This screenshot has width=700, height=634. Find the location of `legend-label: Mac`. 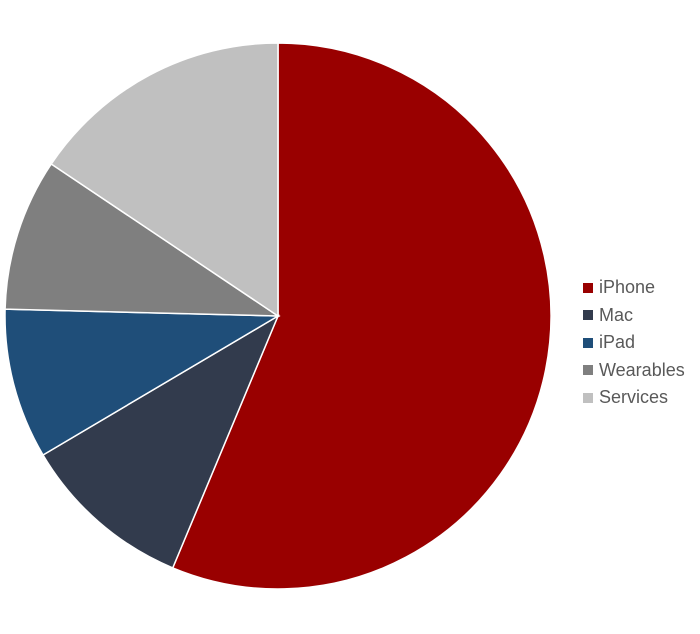

legend-label: Mac is located at coordinates (616, 314).